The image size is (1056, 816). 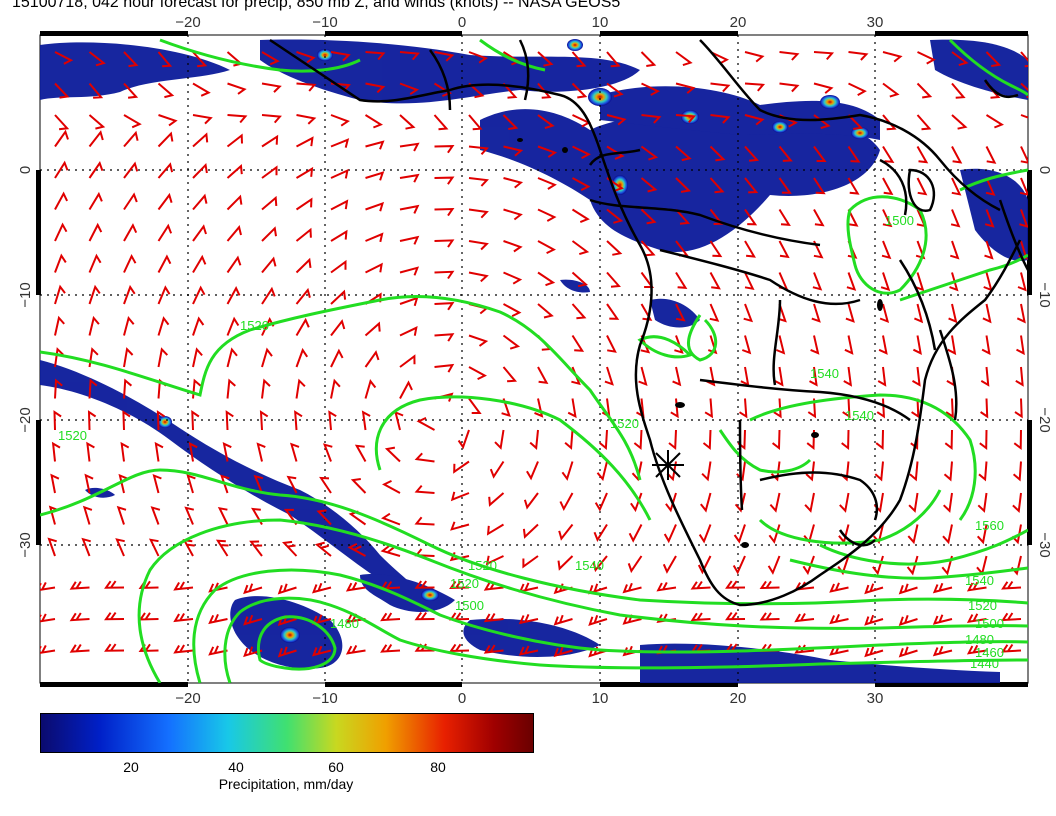 What do you see at coordinates (875, 22) in the screenshot?
I see `tick-label: 30` at bounding box center [875, 22].